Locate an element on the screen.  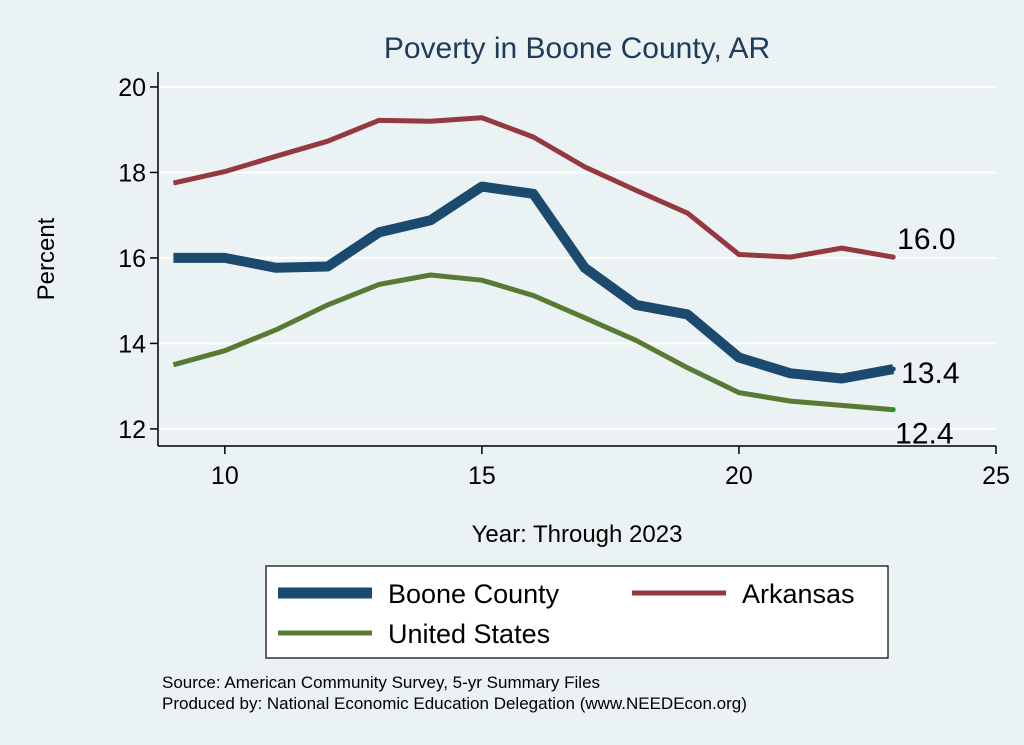
legend-box is located at coordinates (577, 612).